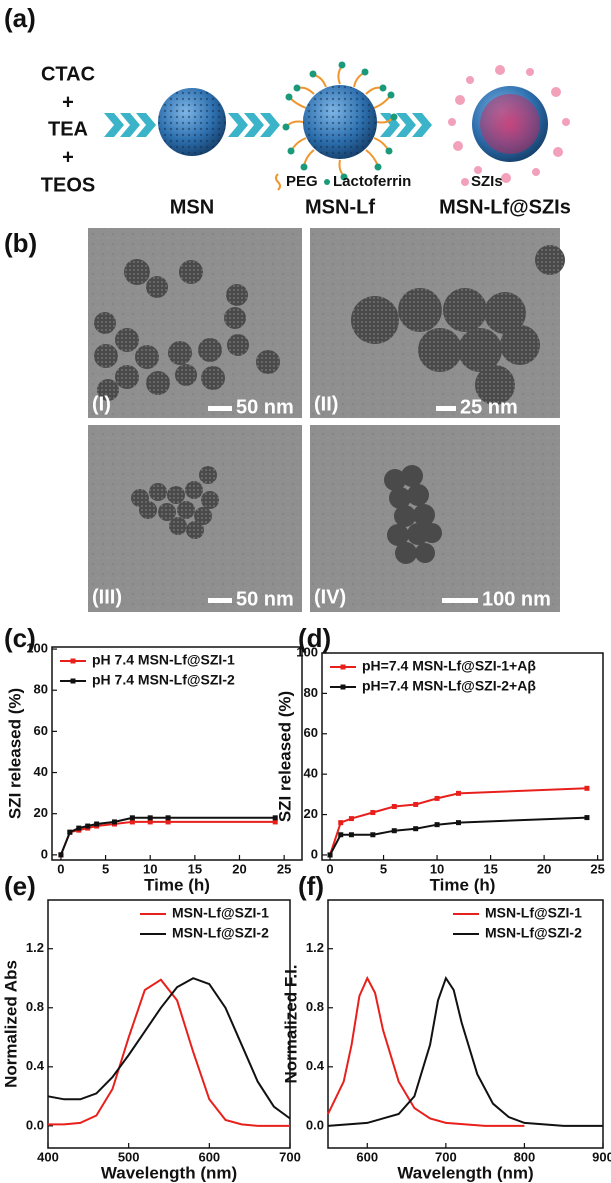  I want to click on x-tick-label: 20, so click(544, 868).